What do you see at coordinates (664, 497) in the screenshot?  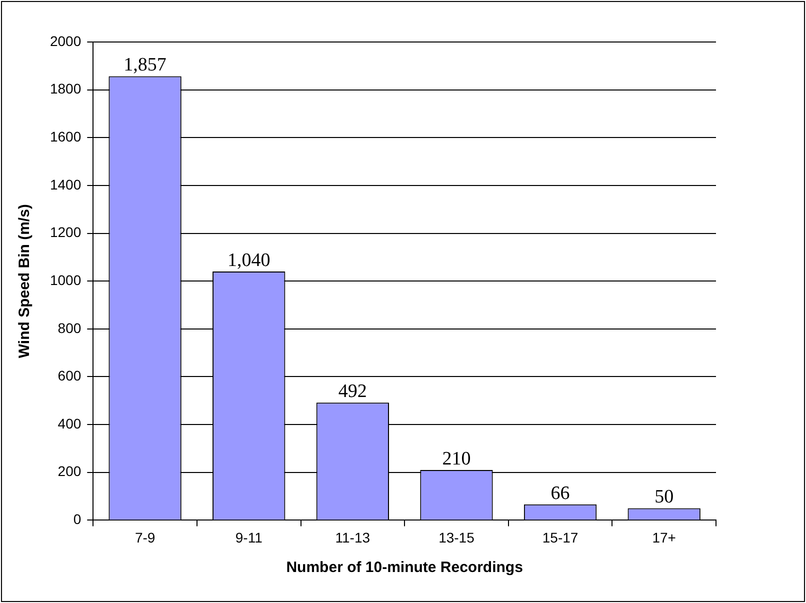 I see `data-label: 50` at bounding box center [664, 497].